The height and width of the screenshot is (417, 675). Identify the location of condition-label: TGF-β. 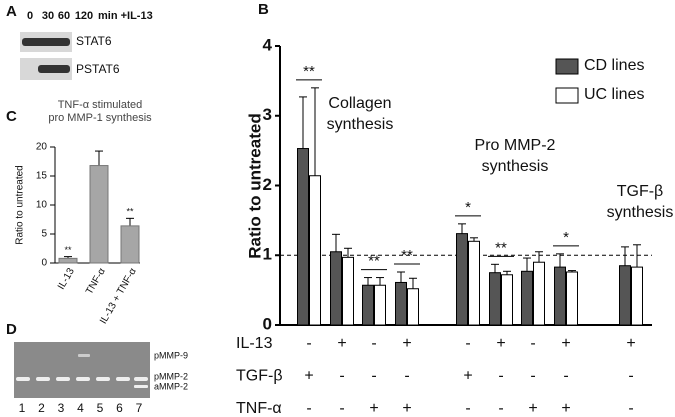
(259, 376).